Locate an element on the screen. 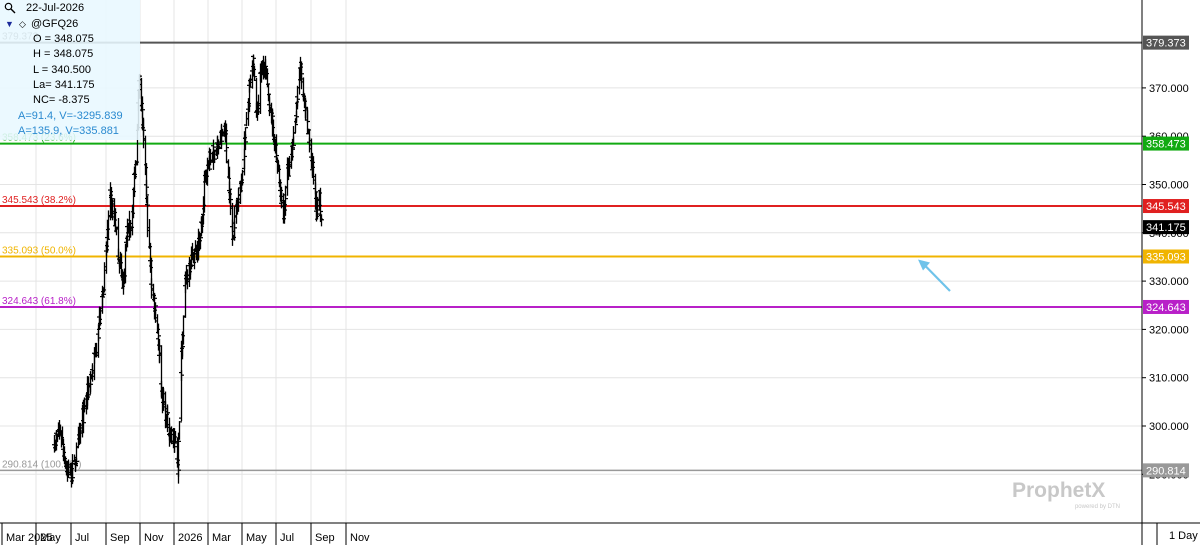  level-label: 290.814 (100.0%) is located at coordinates (42, 464).